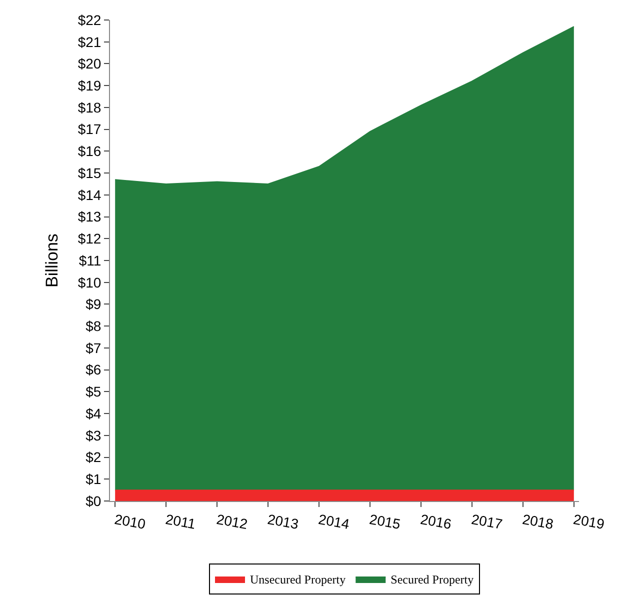 This screenshot has height=611, width=624. What do you see at coordinates (94, 413) in the screenshot?
I see `y-tick-label: $4` at bounding box center [94, 413].